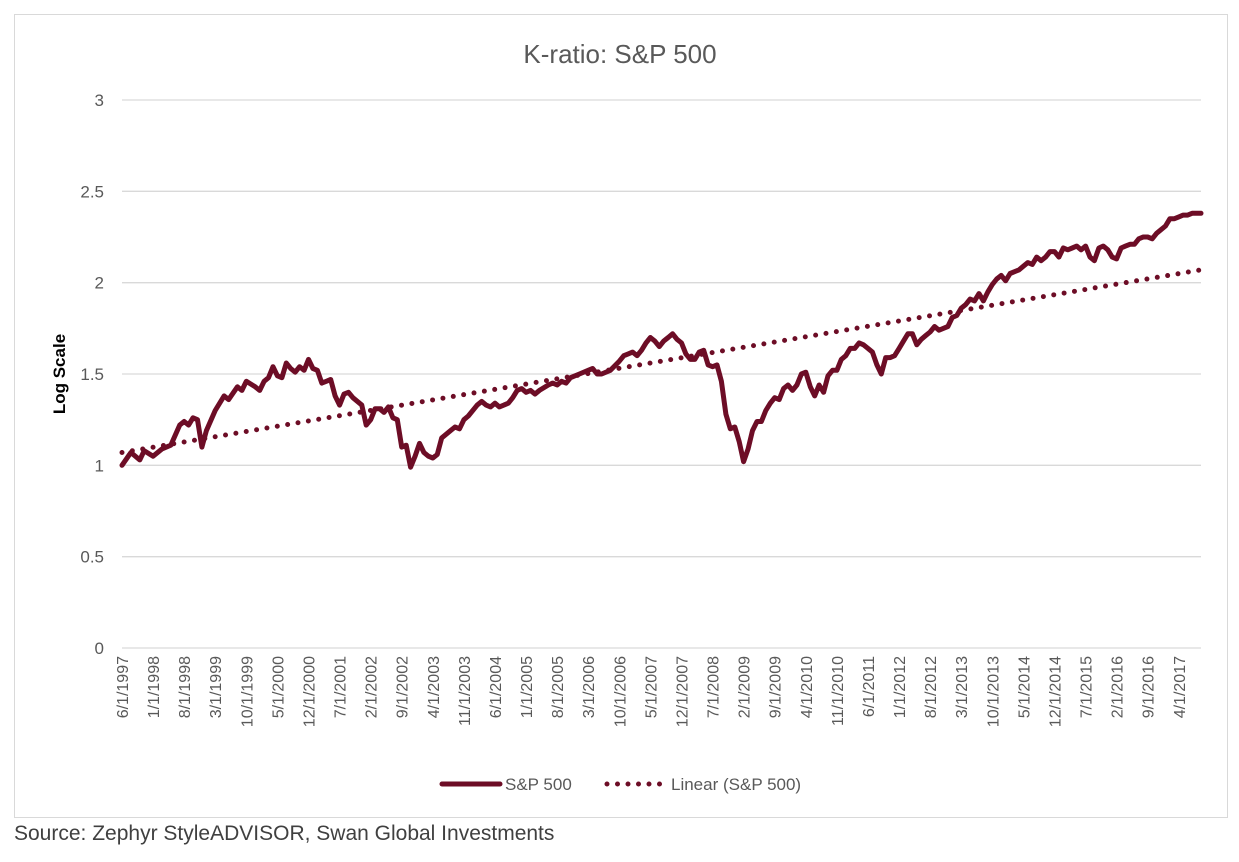 The image size is (1239, 862). Describe the element at coordinates (869, 686) in the screenshot. I see `x-tick-label: 6/1/2011` at that location.